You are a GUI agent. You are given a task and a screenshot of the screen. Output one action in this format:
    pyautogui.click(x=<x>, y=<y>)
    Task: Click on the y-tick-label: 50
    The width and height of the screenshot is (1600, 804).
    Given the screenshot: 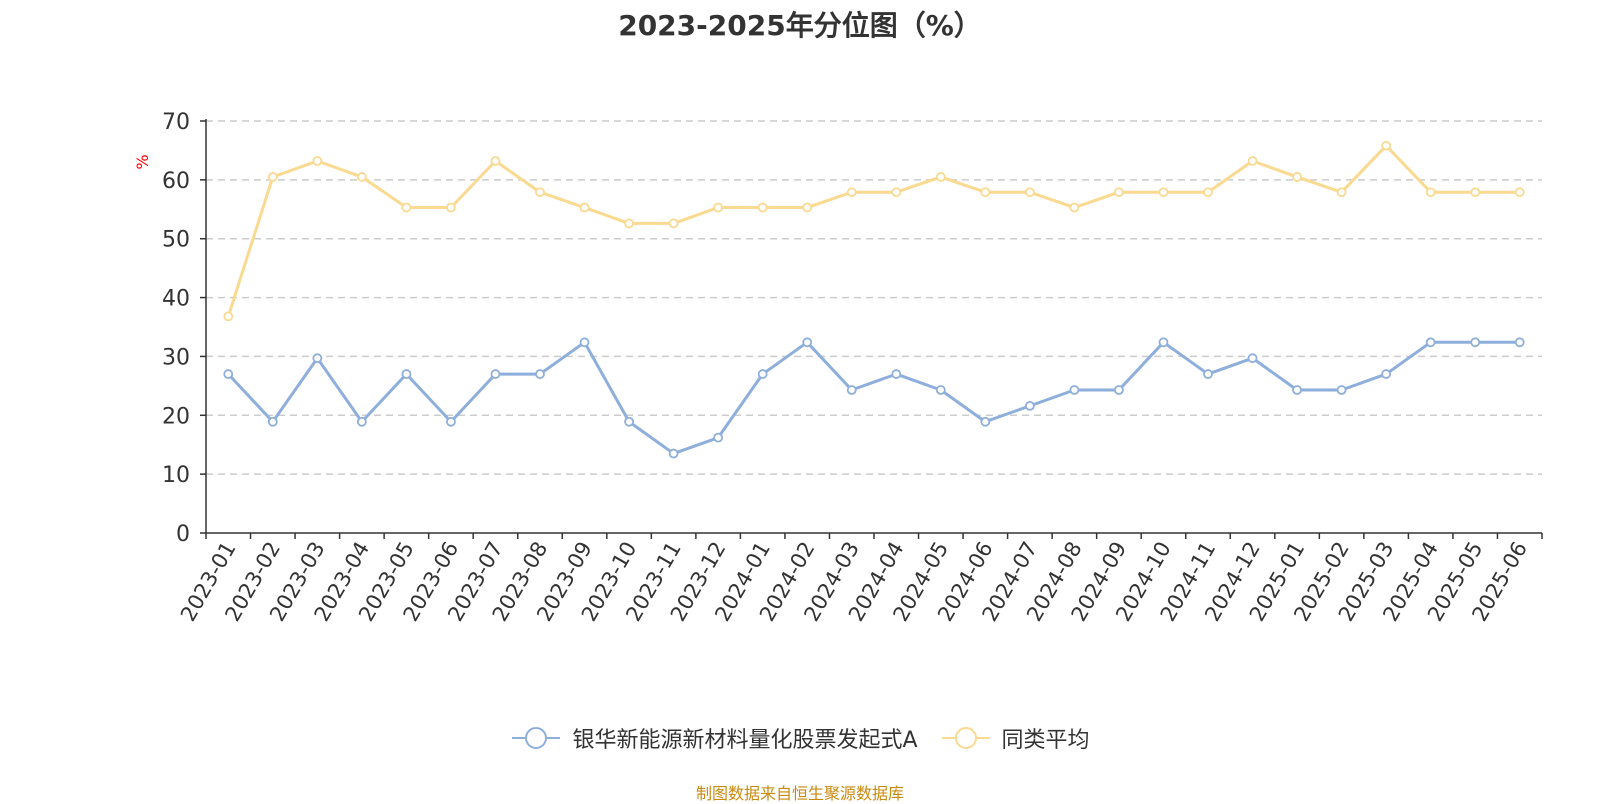 What is the action you would take?
    pyautogui.click(x=176, y=240)
    